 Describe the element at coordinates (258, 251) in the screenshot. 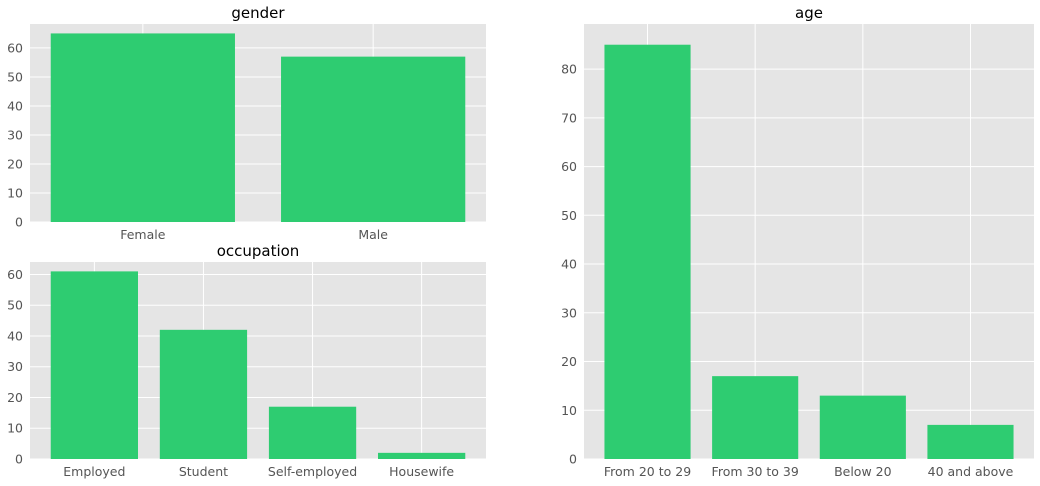

I see `occupation-chart-title: occupation` at that location.